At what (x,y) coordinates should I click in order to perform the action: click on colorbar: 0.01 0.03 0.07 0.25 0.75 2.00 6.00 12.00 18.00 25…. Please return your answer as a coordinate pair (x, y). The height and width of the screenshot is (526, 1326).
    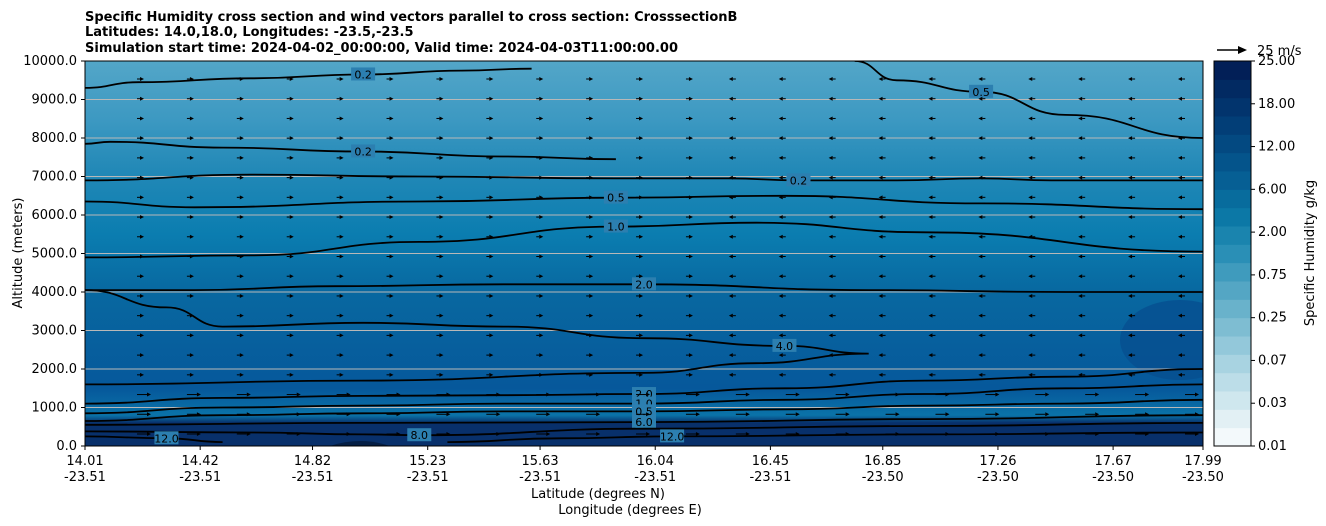
    Looking at the image, I should click on (1254, 254).